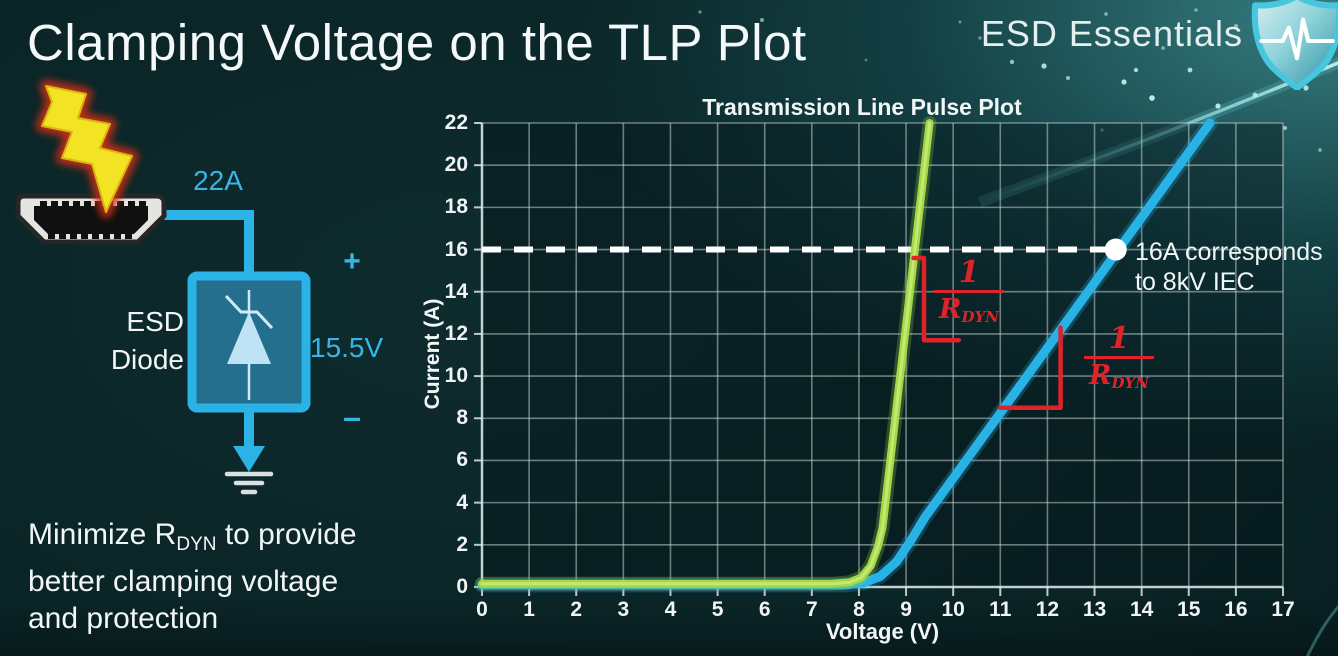 The image size is (1338, 656). I want to click on marker-dot, so click(1115, 249).